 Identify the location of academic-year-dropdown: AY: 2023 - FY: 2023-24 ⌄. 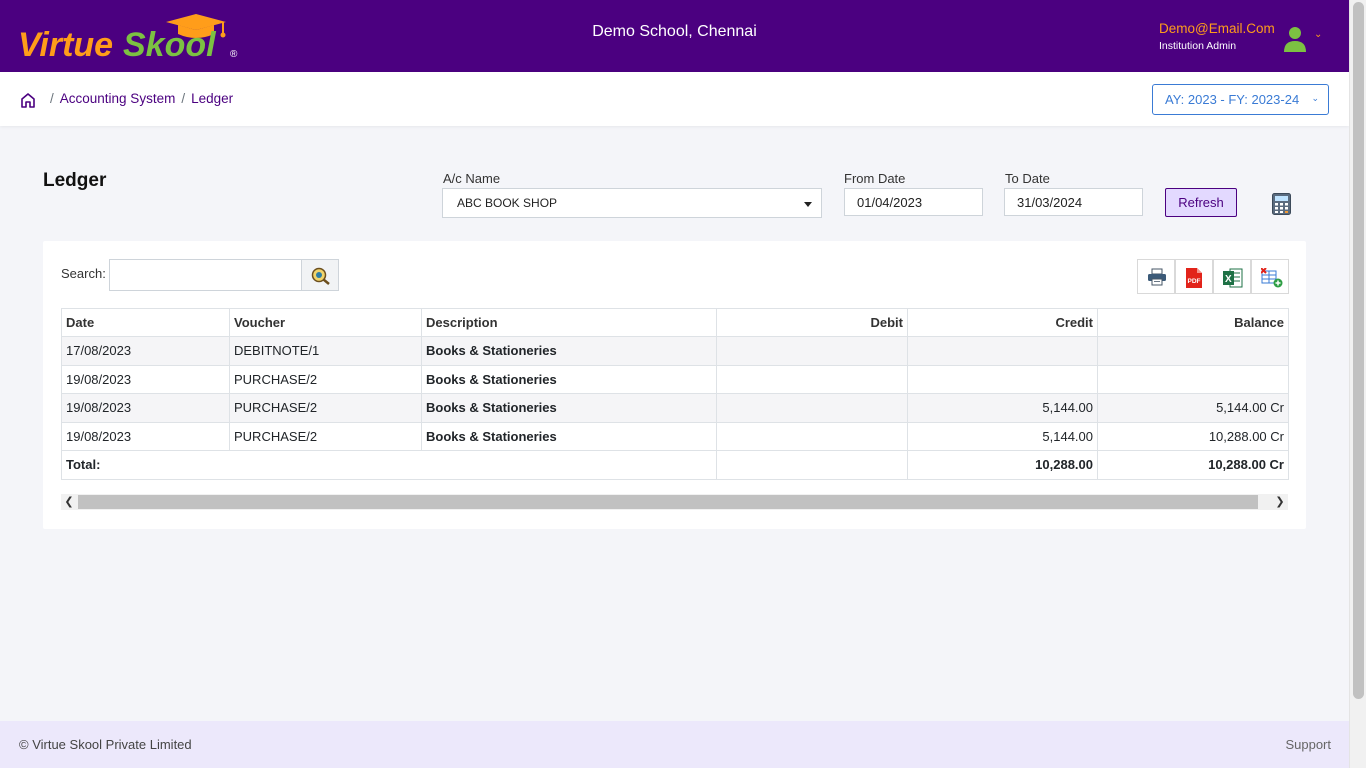
(1240, 99).